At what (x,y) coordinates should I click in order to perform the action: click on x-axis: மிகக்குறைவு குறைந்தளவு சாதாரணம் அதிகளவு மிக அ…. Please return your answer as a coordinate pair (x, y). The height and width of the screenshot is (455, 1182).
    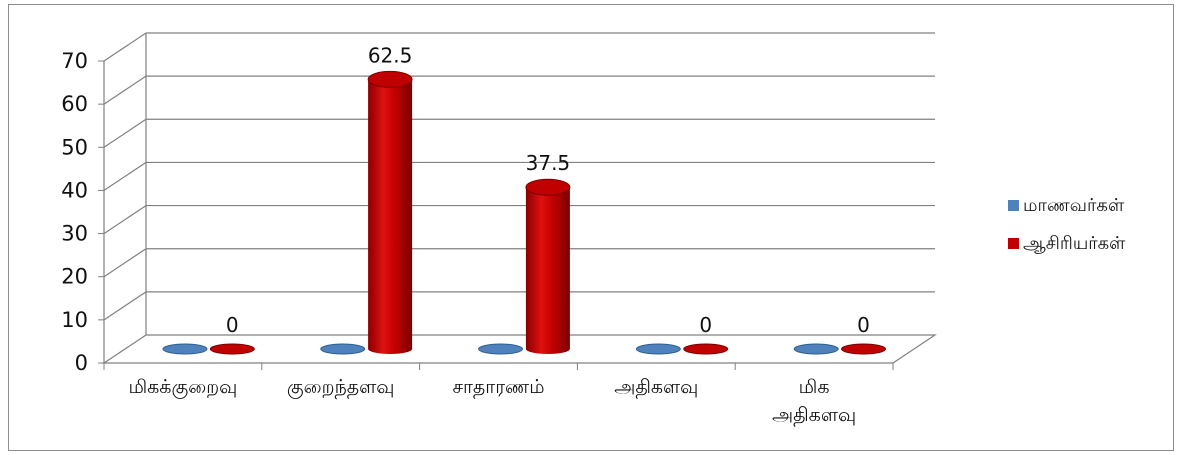
    Looking at the image, I should click on (498, 395).